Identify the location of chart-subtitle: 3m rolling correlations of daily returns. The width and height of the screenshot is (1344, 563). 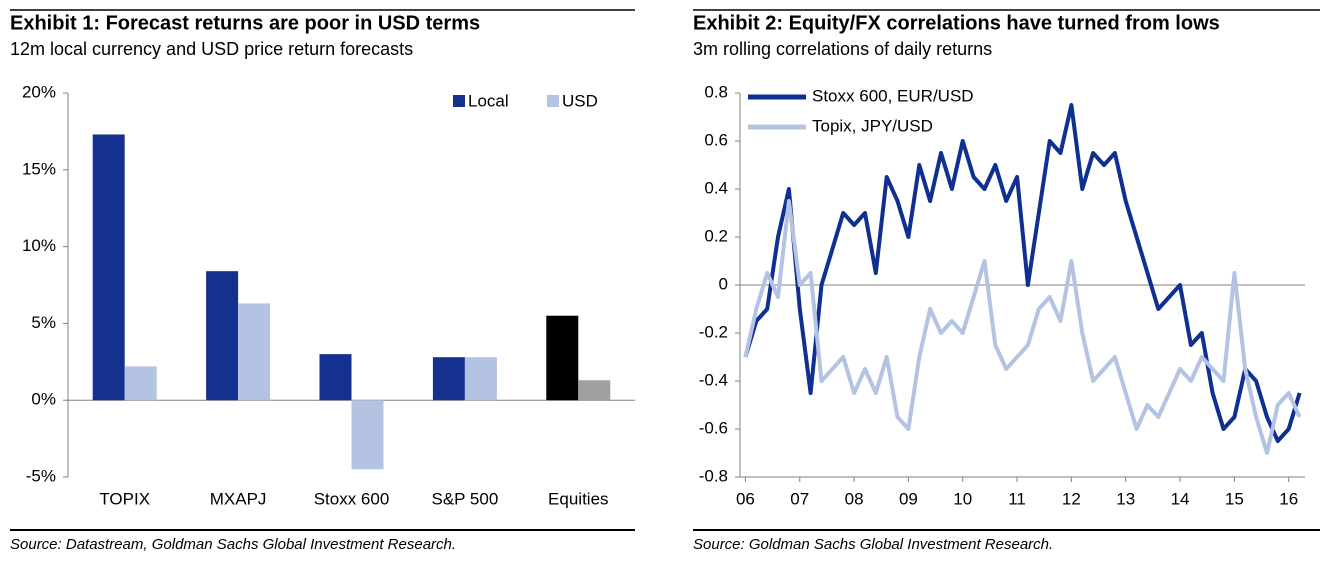
(842, 49).